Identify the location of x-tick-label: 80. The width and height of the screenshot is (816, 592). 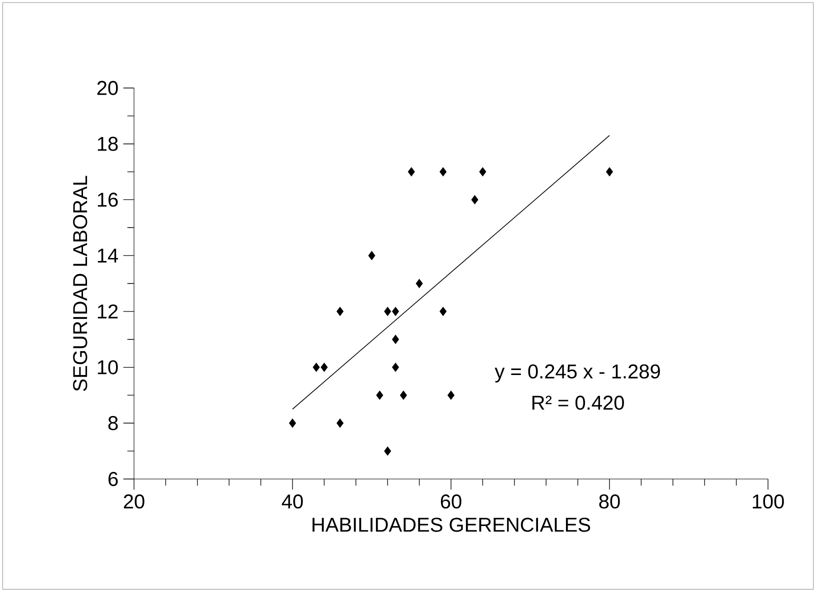
(609, 501).